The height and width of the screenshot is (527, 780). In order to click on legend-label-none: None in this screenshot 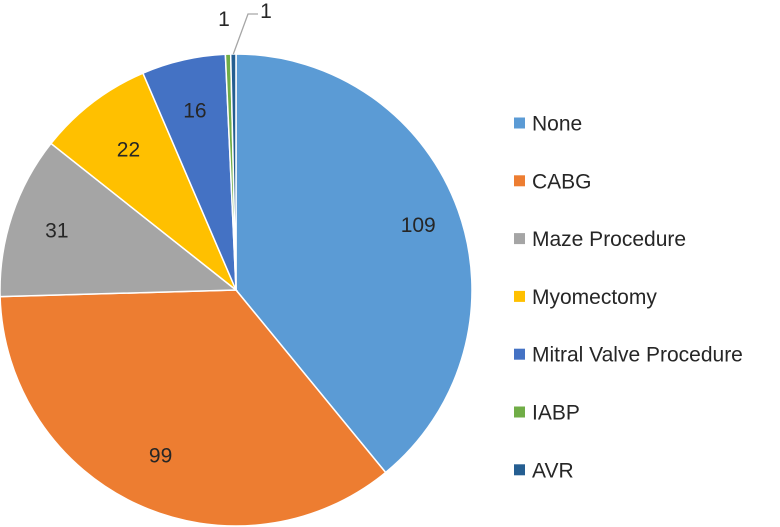, I will do `click(557, 124)`.